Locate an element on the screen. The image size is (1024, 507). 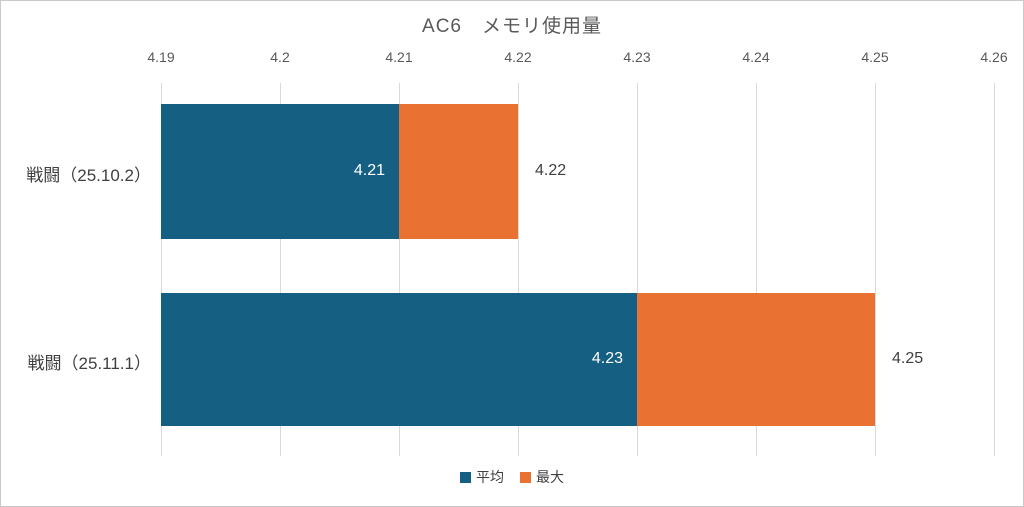
legend-entry: 最大 is located at coordinates (542, 477).